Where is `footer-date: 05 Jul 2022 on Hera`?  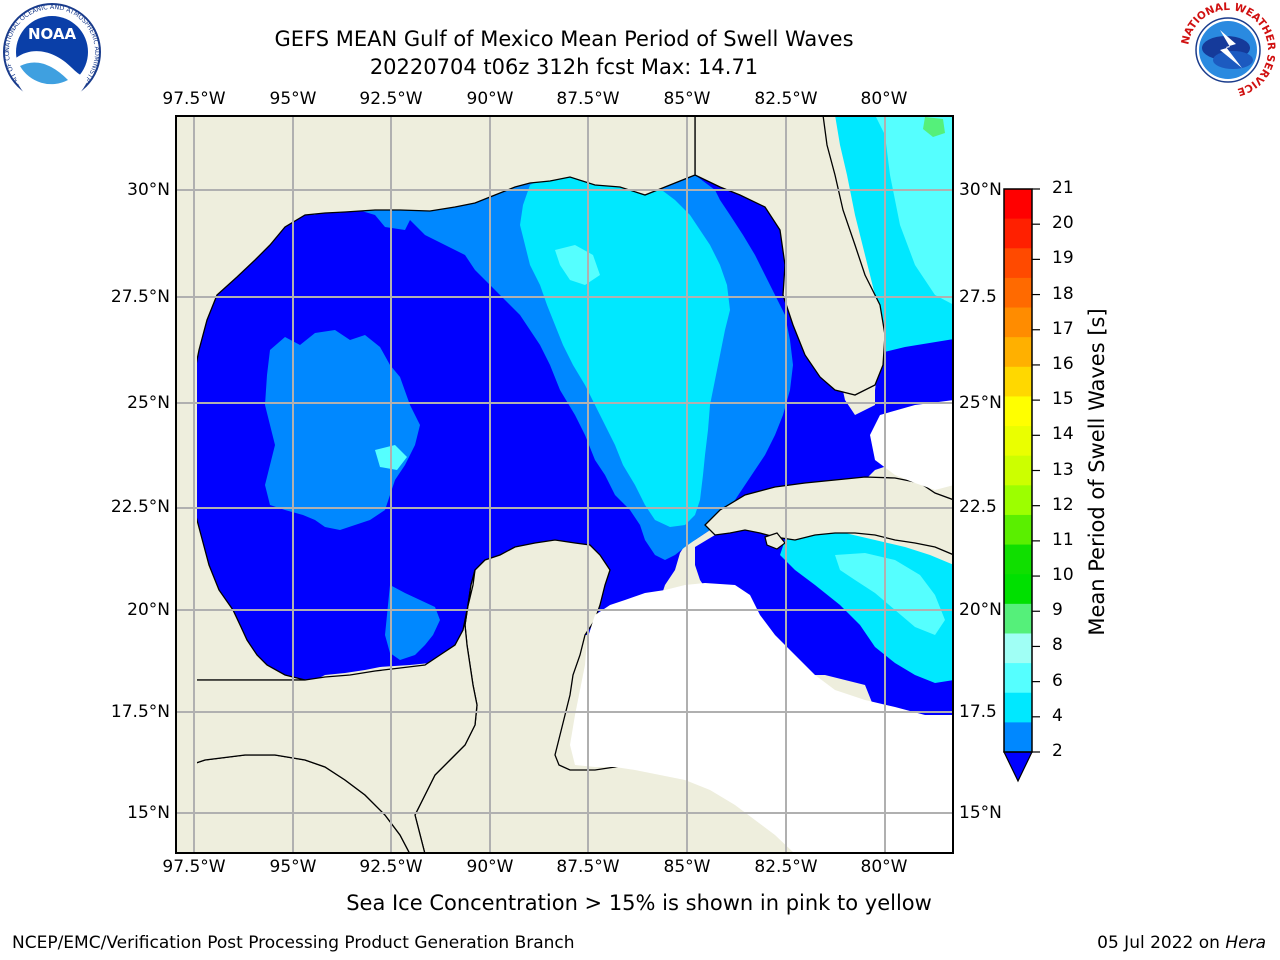 footer-date: 05 Jul 2022 on Hera is located at coordinates (1181, 943).